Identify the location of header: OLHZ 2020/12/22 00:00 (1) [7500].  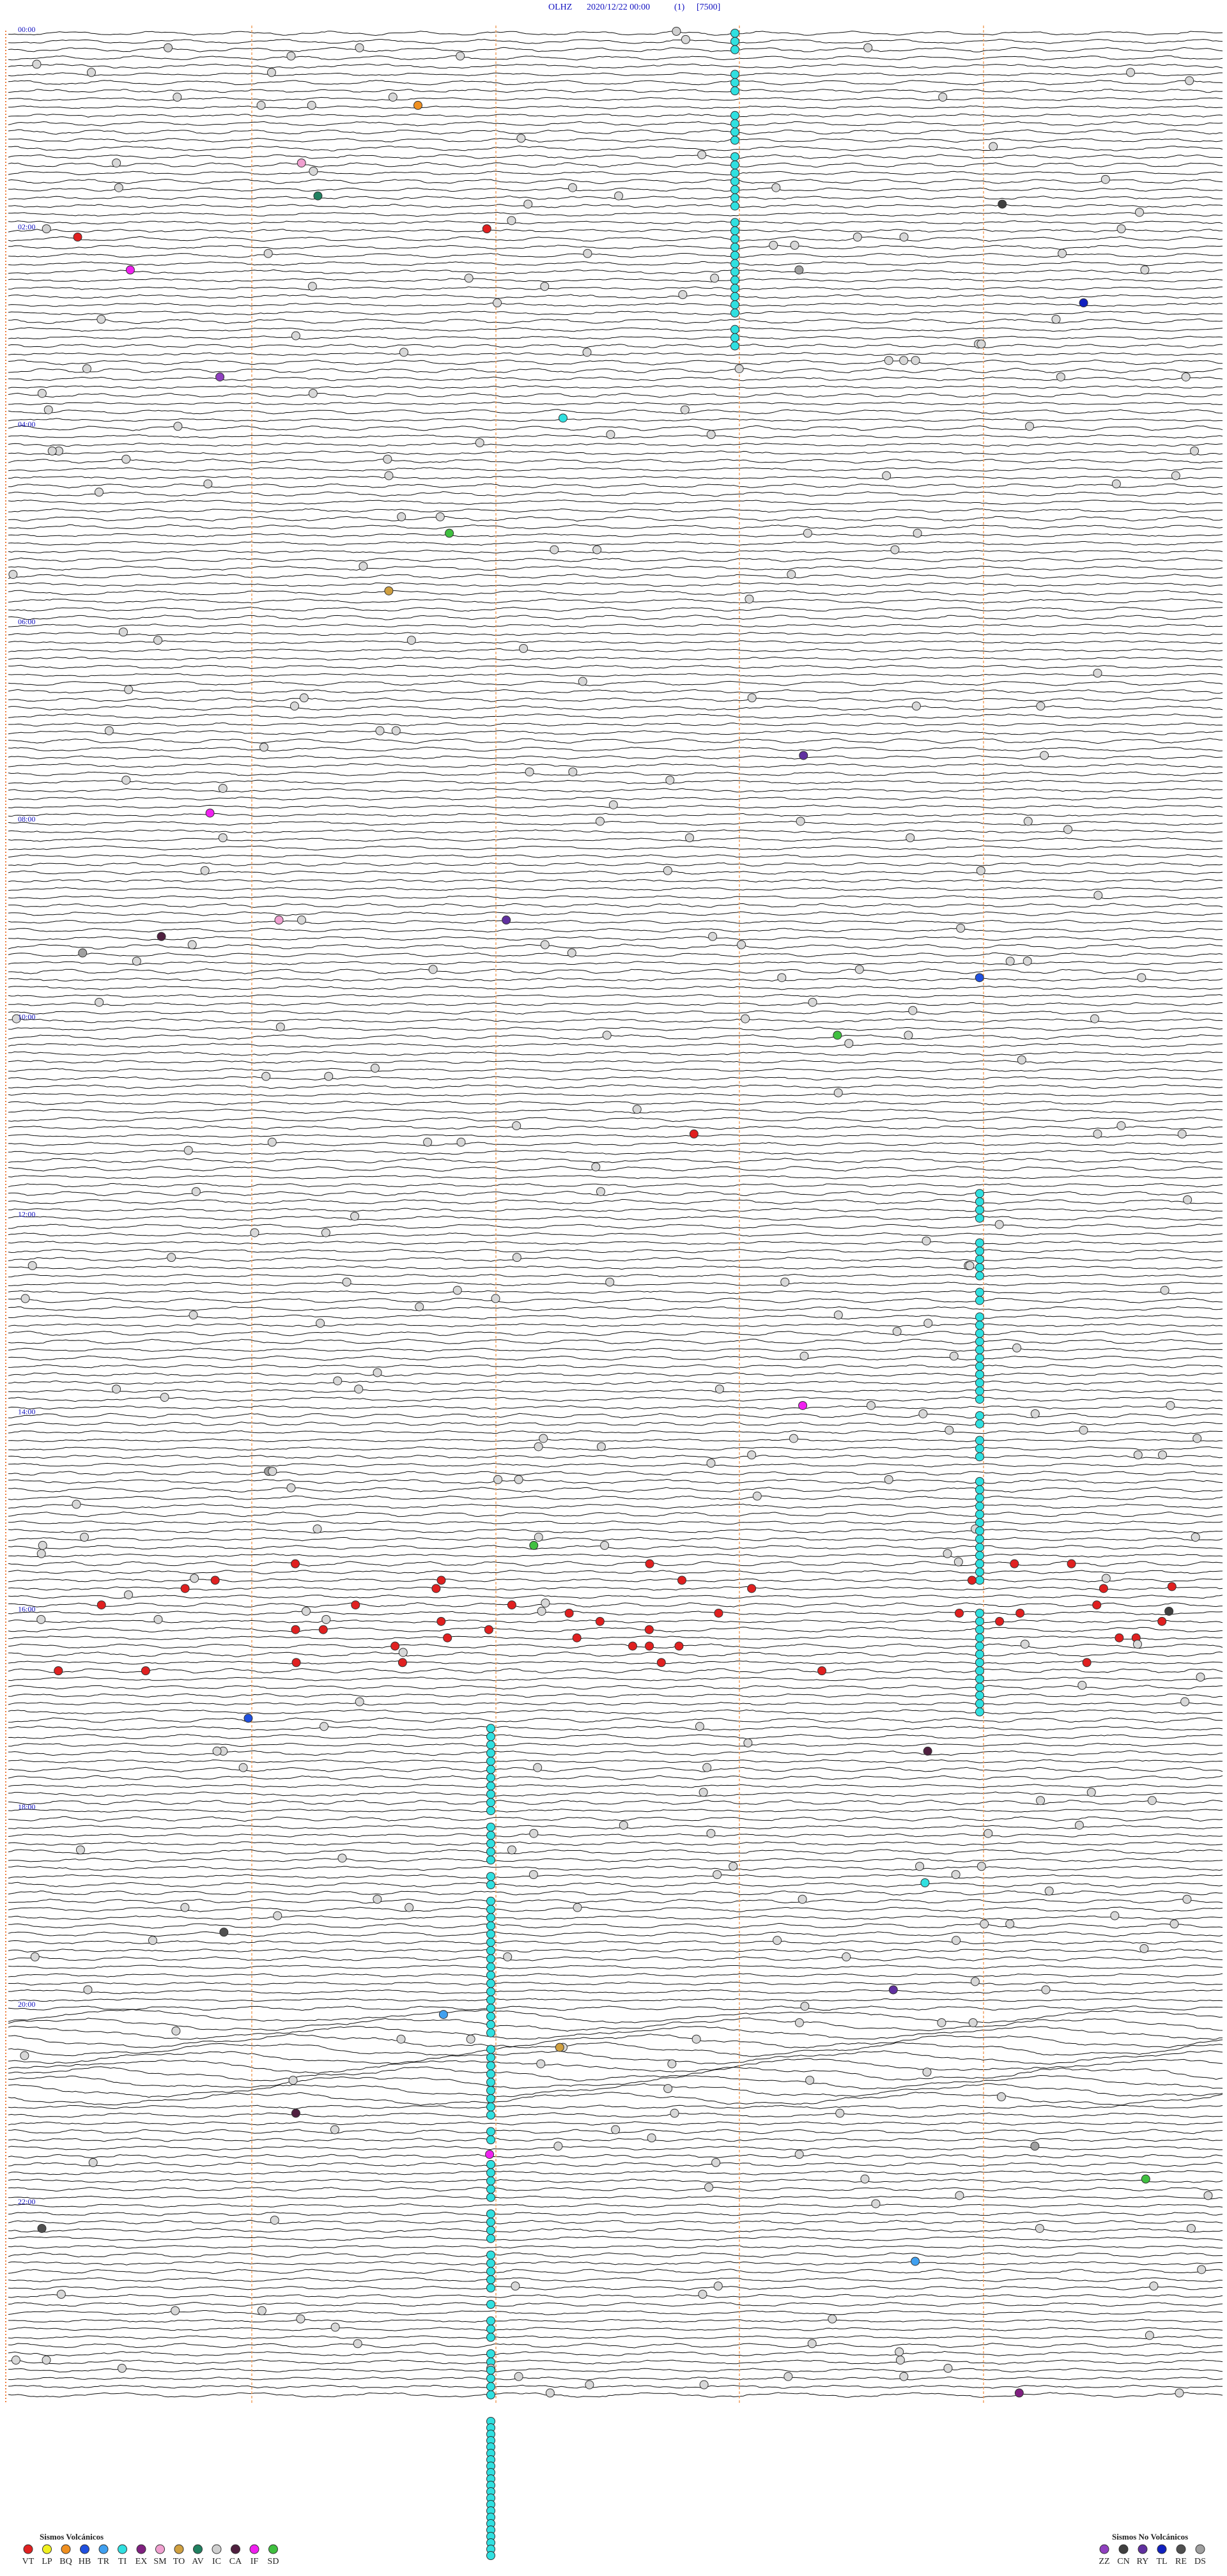
(634, 7).